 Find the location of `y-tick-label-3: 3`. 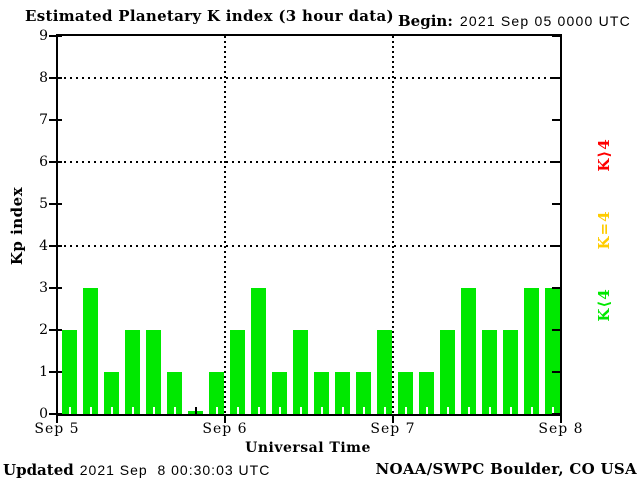

y-tick-label-3: 3 is located at coordinates (43, 288).